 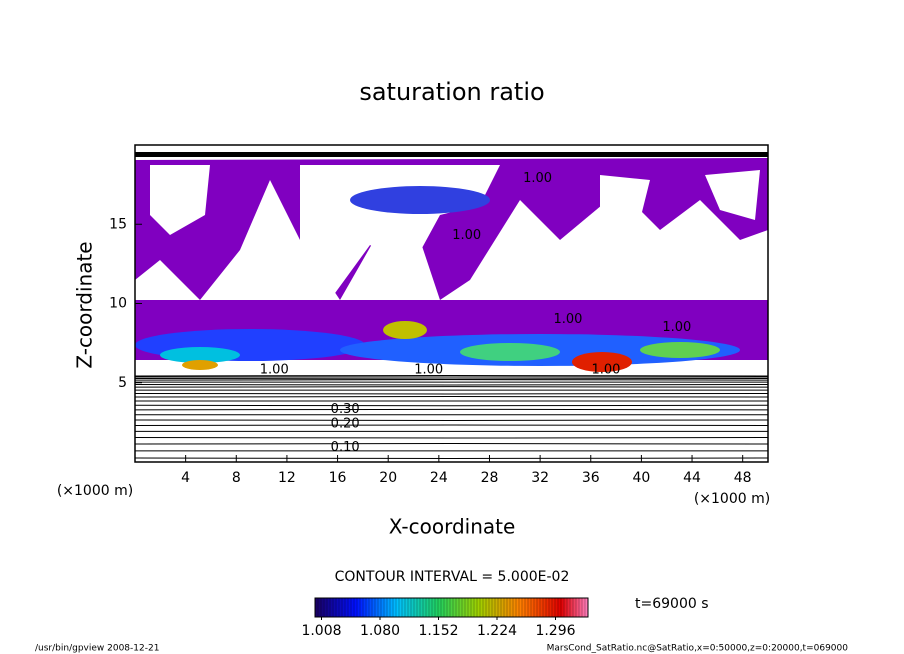 I want to click on colorbar, so click(x=451, y=607).